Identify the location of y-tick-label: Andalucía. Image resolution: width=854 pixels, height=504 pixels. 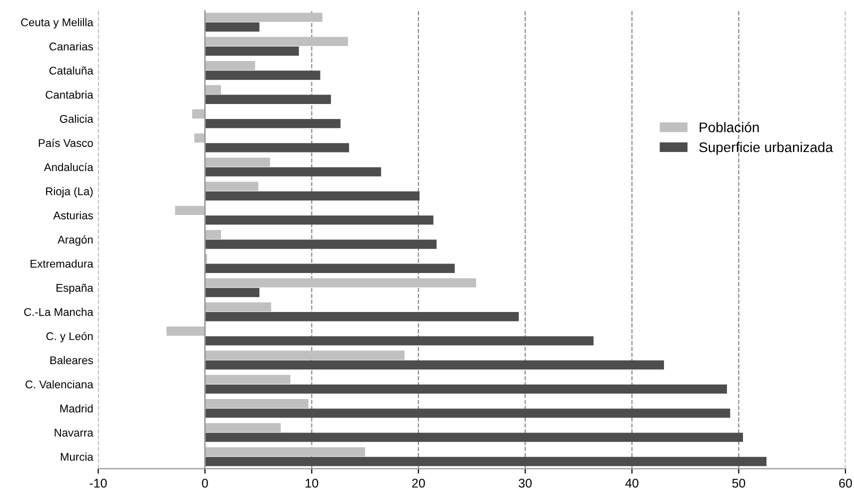
(69, 167).